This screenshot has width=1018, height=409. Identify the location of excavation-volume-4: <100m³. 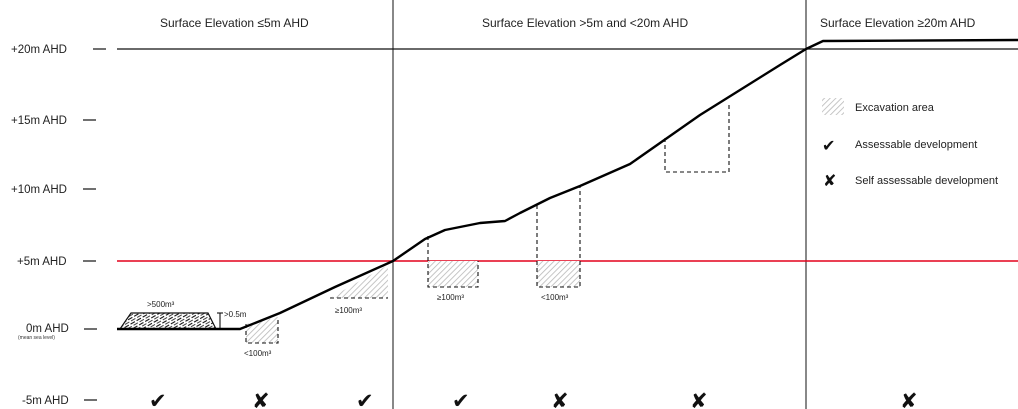
(555, 297).